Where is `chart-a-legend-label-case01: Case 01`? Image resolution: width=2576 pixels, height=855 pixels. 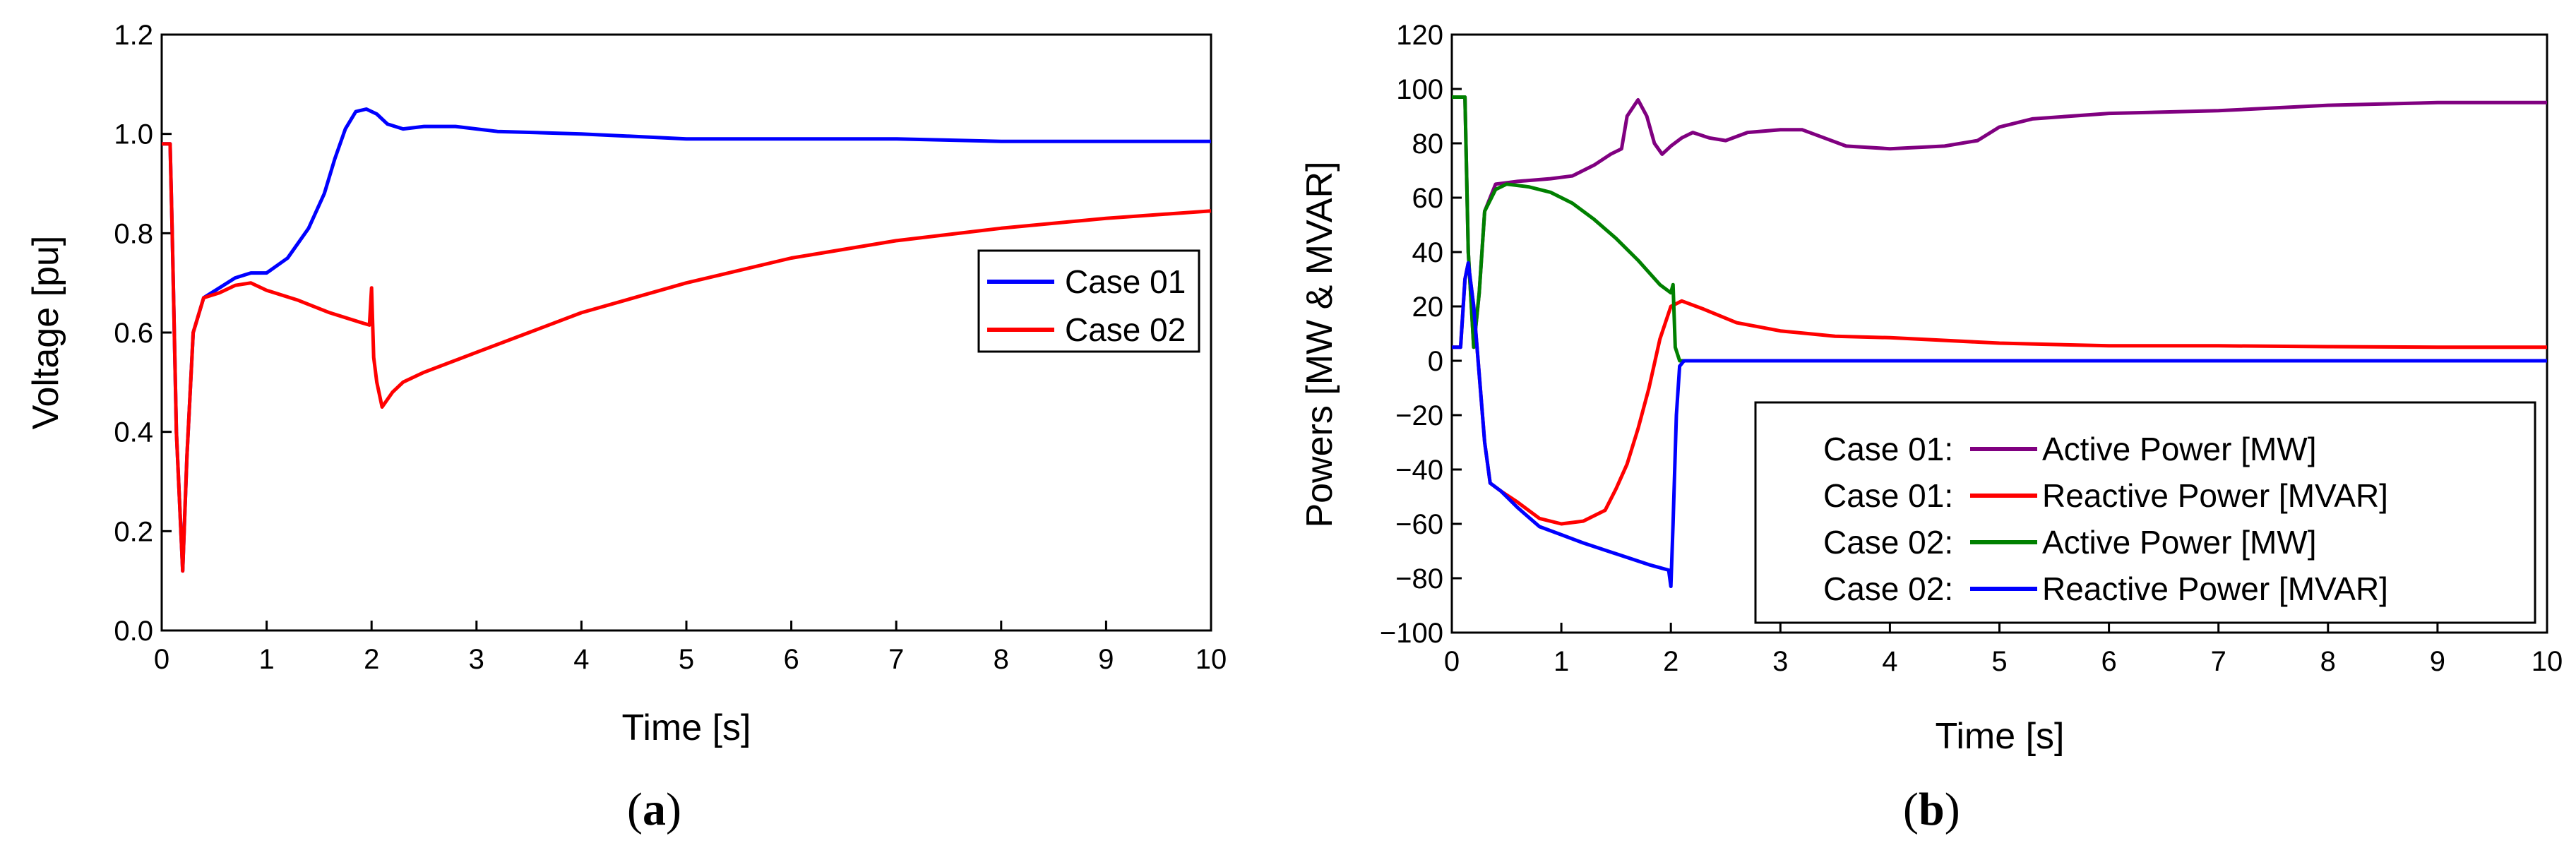 chart-a-legend-label-case01: Case 01 is located at coordinates (1125, 281).